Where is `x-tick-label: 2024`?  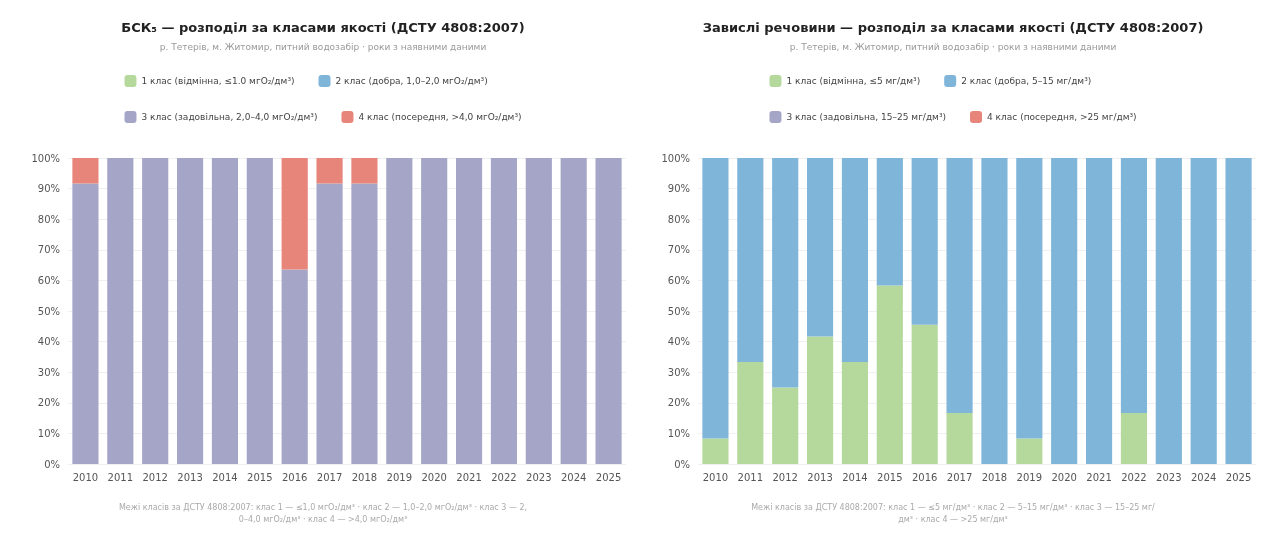
x-tick-label: 2024 is located at coordinates (1203, 477).